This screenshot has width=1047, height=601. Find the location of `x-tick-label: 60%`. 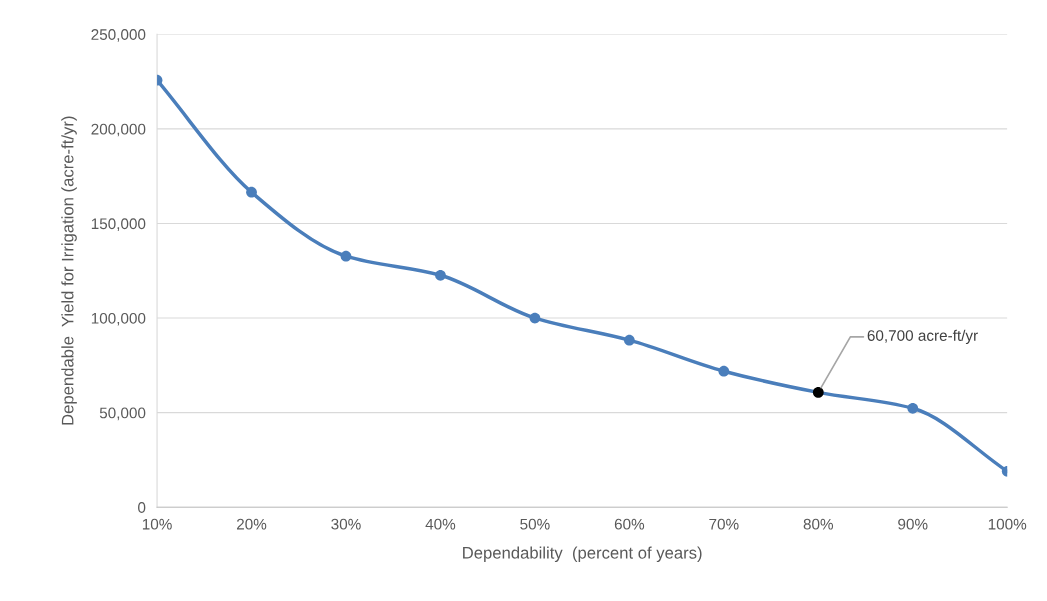

x-tick-label: 60% is located at coordinates (629, 524).